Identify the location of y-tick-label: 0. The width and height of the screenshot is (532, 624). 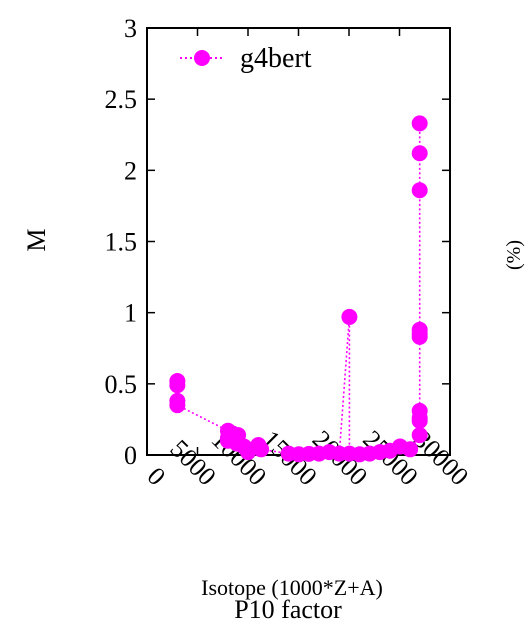
(130, 455).